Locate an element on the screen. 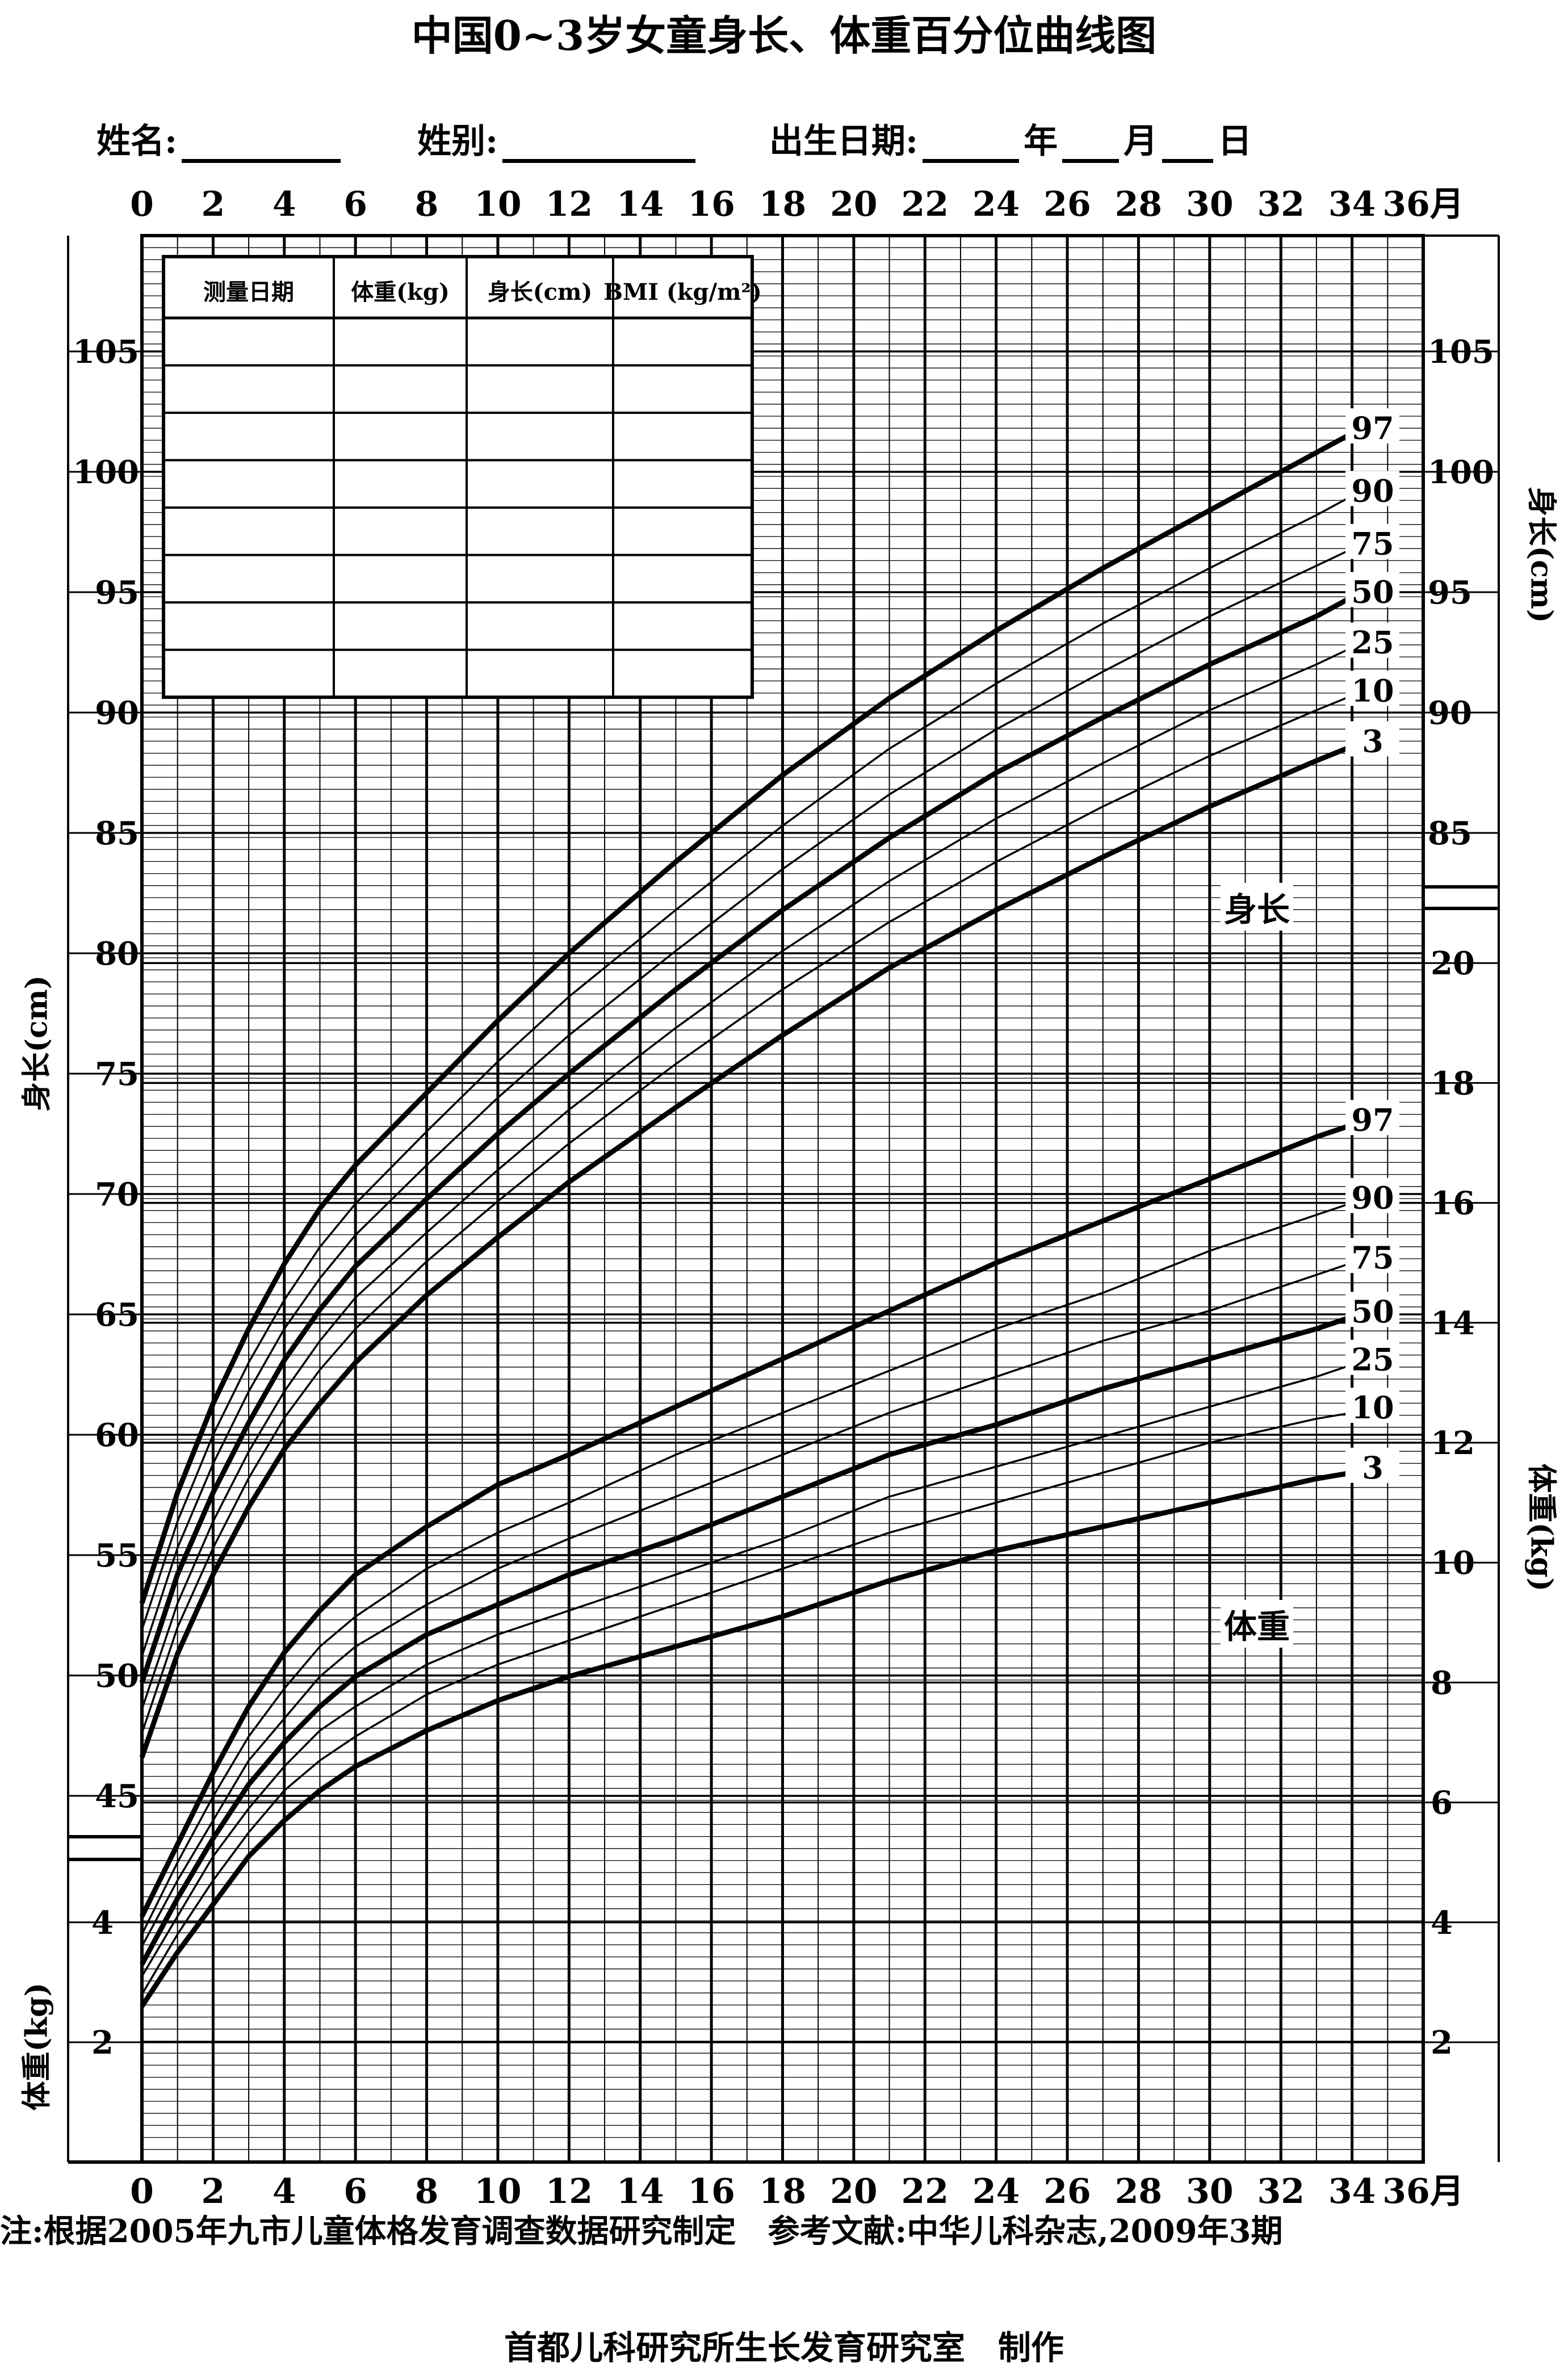 The image size is (1568, 2371). x-tick-label-bottom: 26 is located at coordinates (1067, 2191).